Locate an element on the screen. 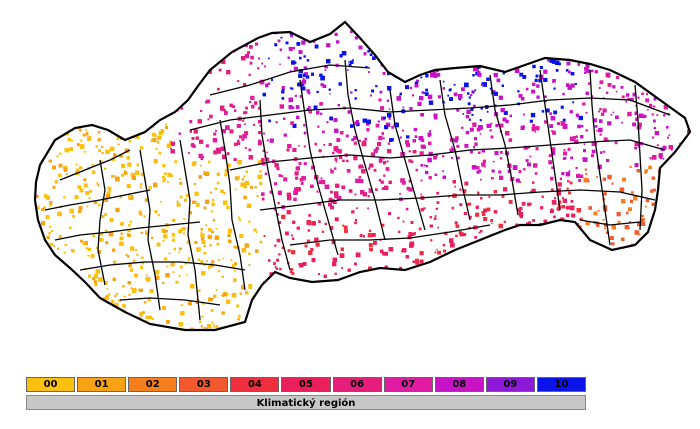  legend-swatch-08: 08 is located at coordinates (459, 384).